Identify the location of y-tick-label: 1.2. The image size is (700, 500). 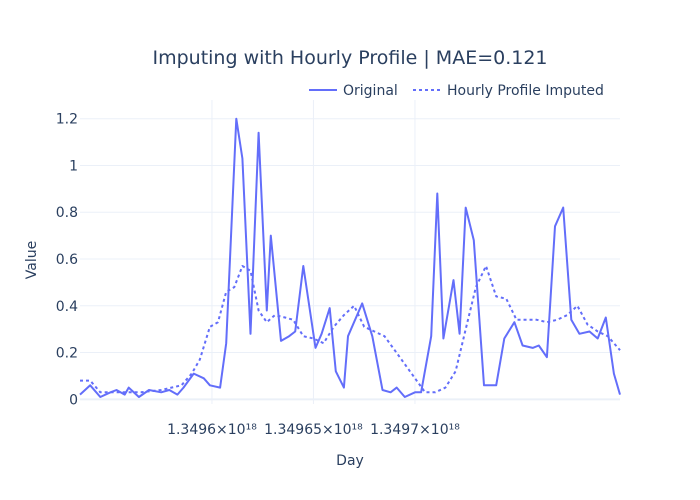
(67, 120).